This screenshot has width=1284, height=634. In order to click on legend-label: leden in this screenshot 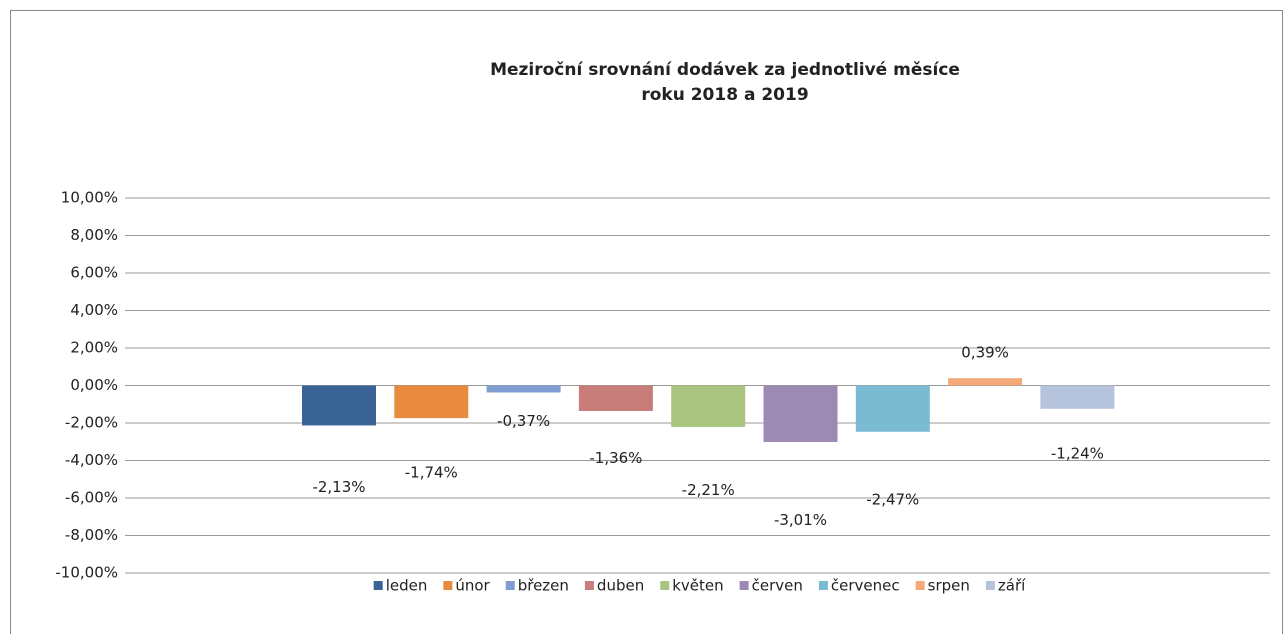, I will do `click(407, 586)`.